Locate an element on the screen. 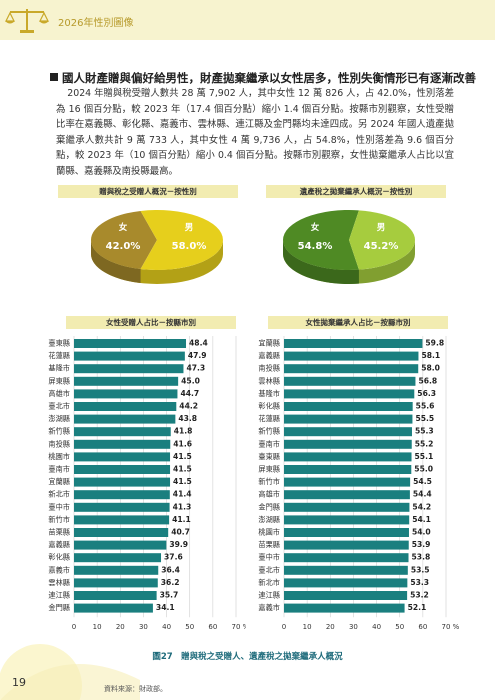 The width and height of the screenshot is (495, 700). bar2-category-label: 新北市 is located at coordinates (269, 582).